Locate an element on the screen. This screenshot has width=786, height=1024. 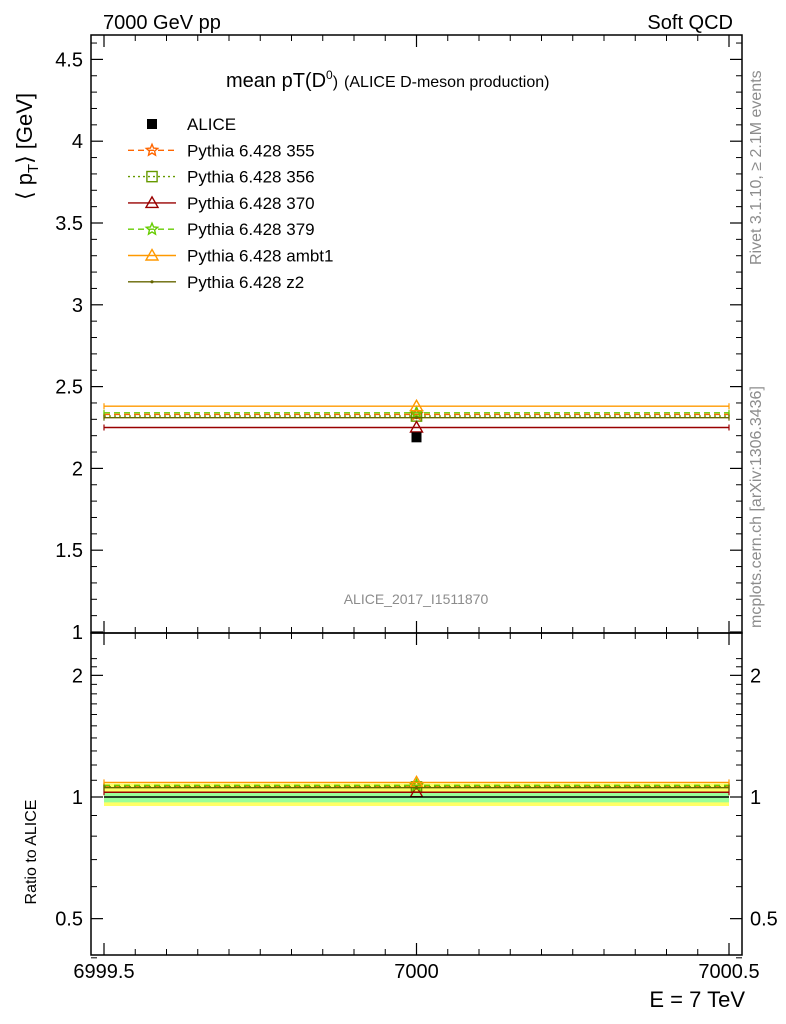
ratio-y-tick-label: 2 is located at coordinates (77, 676).